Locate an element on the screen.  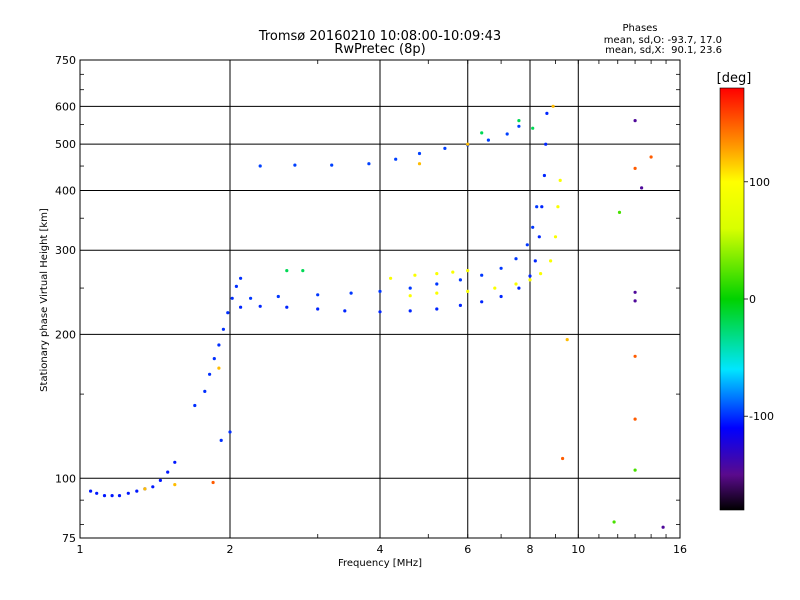
x-tick-label: 2 is located at coordinates (230, 549).